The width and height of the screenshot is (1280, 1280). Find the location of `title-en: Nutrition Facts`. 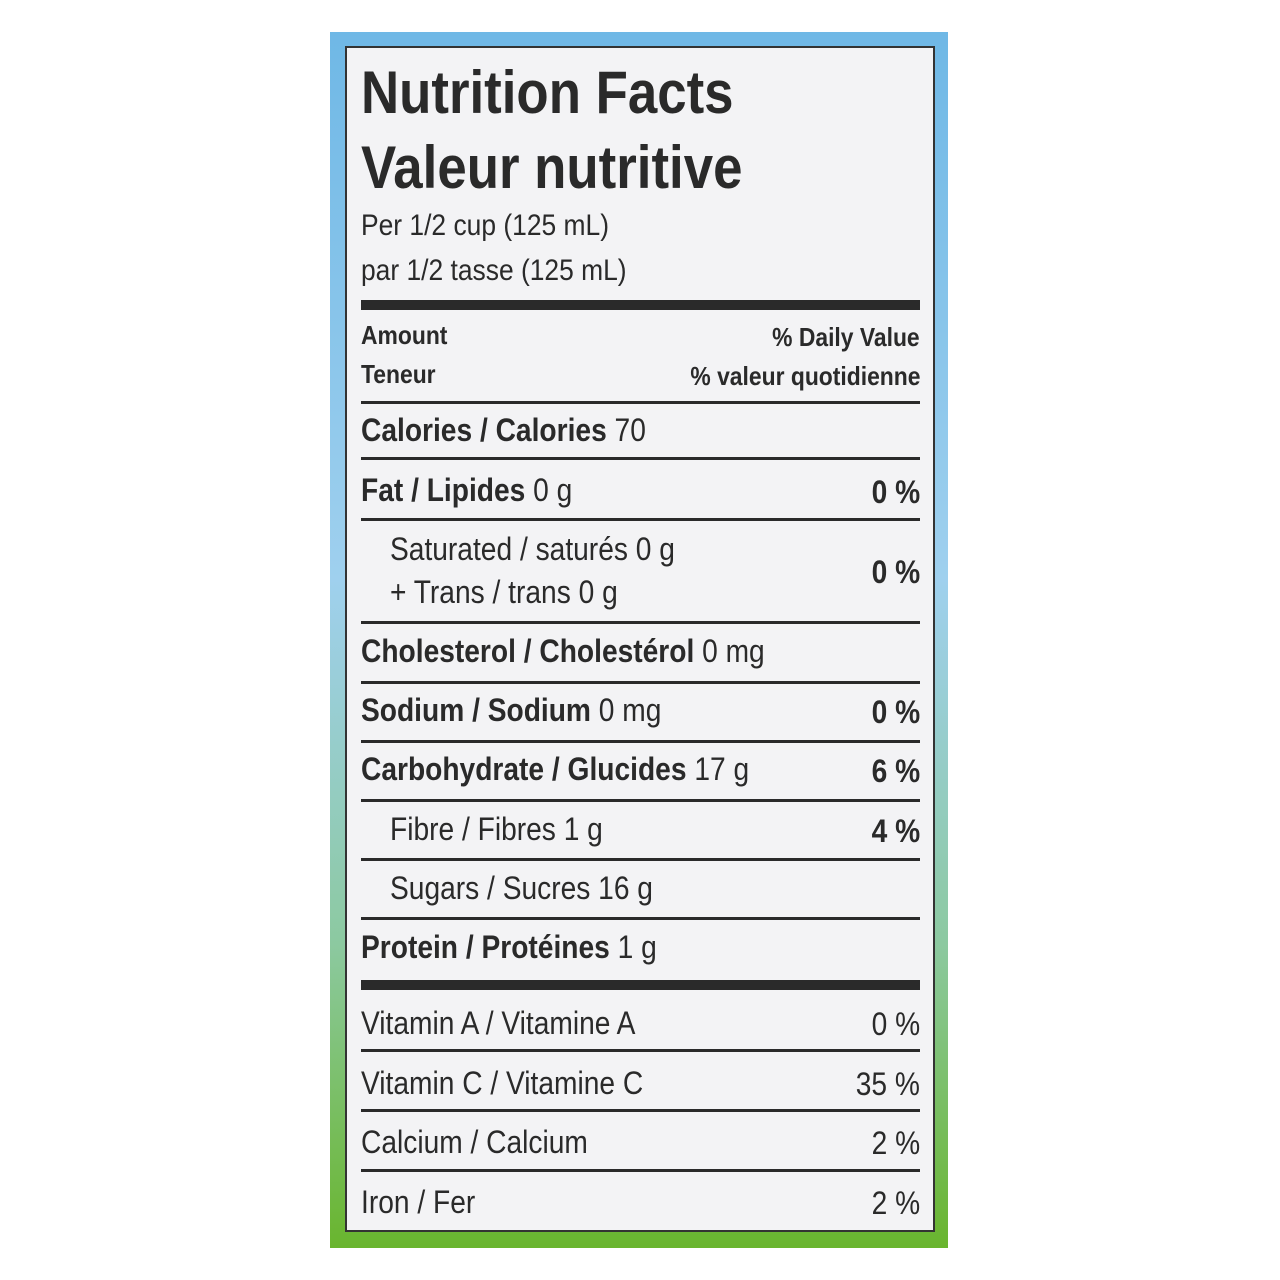

title-en: Nutrition Facts is located at coordinates (547, 92).